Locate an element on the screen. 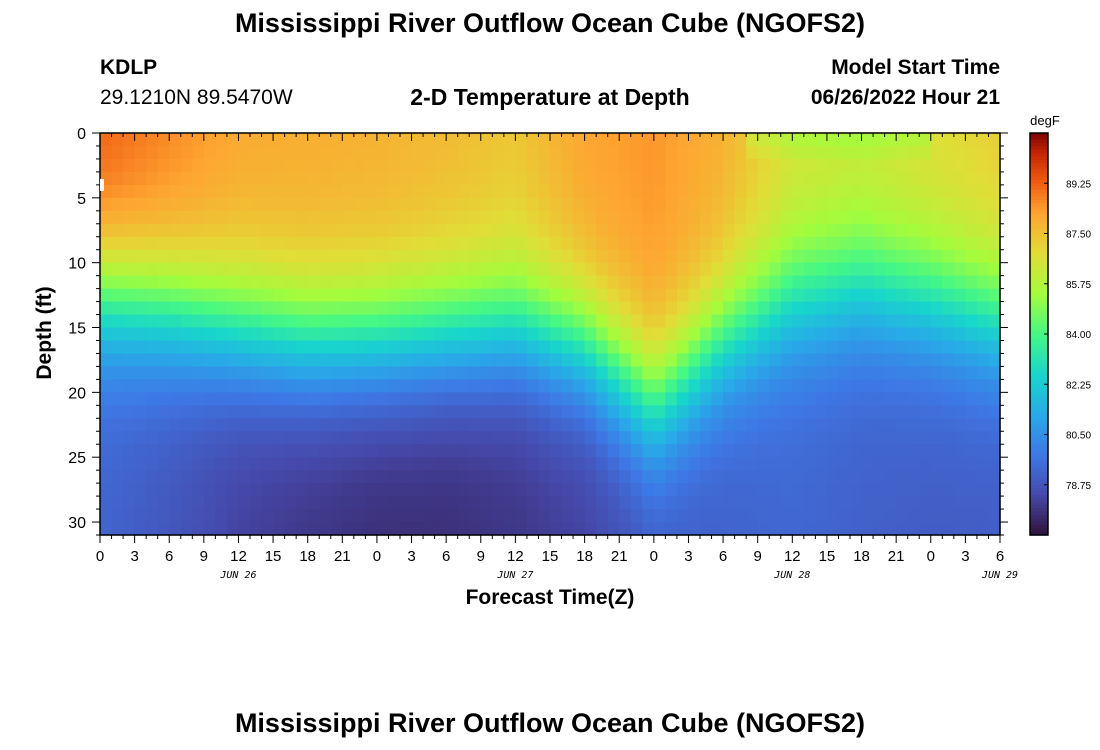  x-axis-label: Forecast Time(Z) is located at coordinates (550, 597).